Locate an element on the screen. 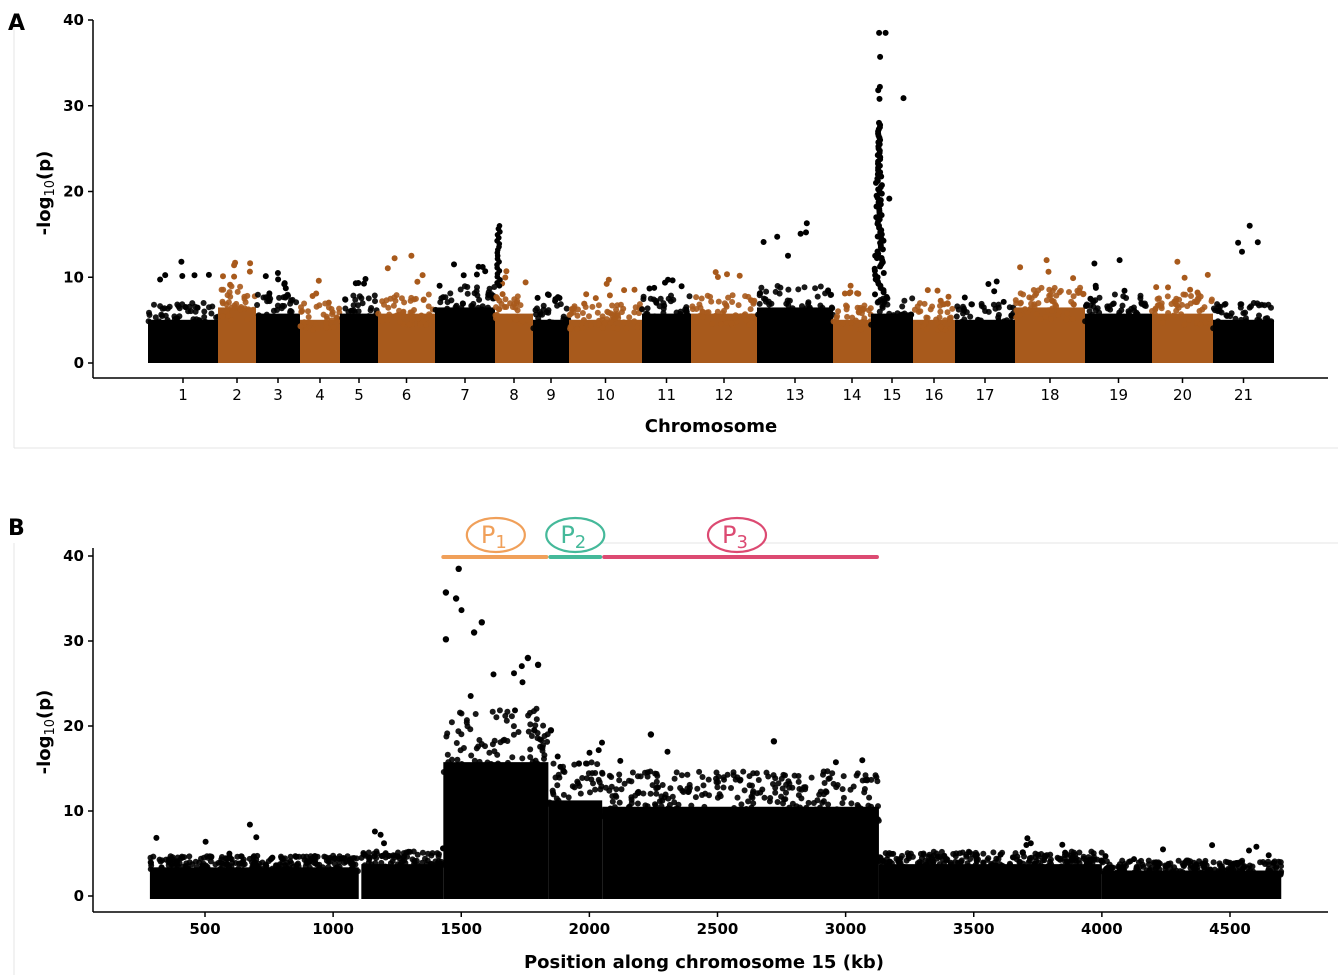 The image size is (1340, 978). segment-points is located at coordinates (495, 753).